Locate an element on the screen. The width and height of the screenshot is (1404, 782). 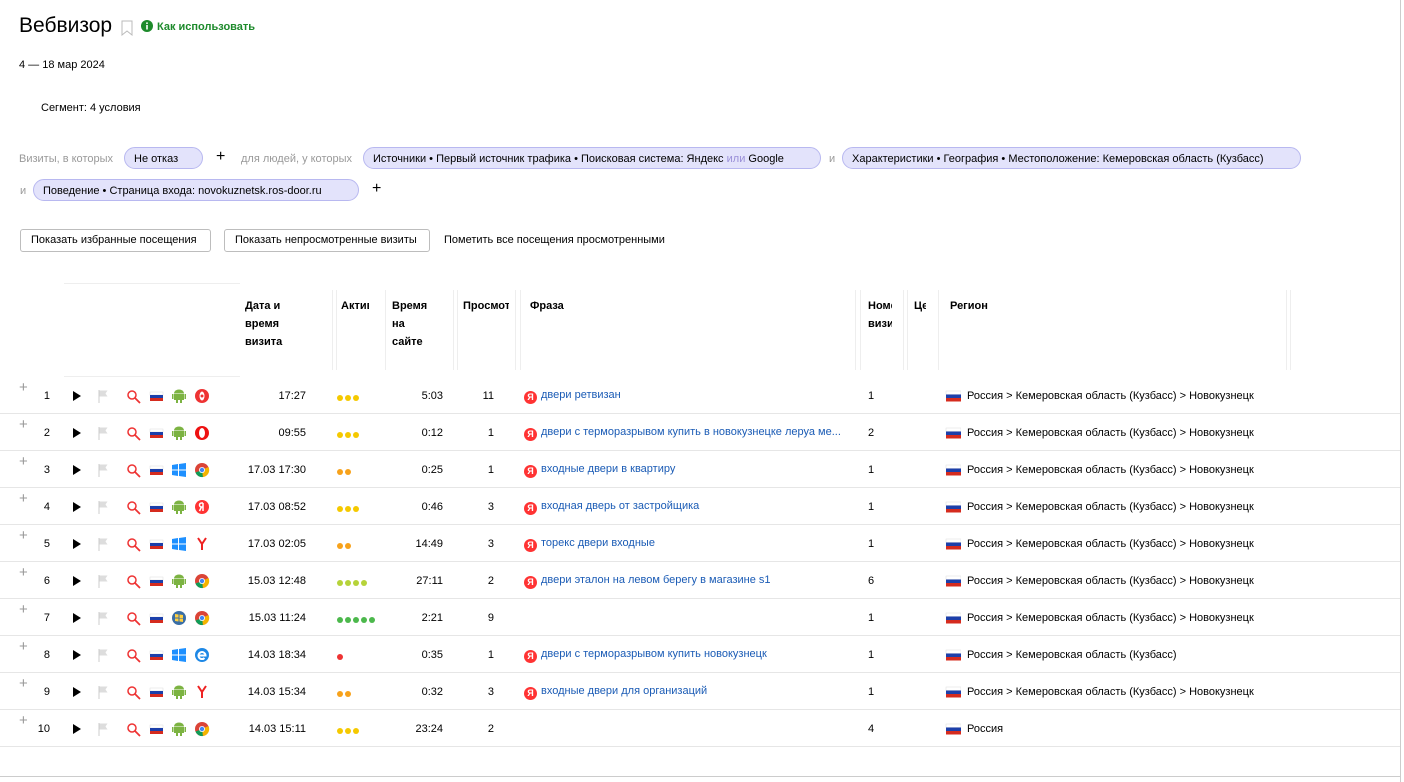
time-on-site: 0:32 is located at coordinates (432, 692).